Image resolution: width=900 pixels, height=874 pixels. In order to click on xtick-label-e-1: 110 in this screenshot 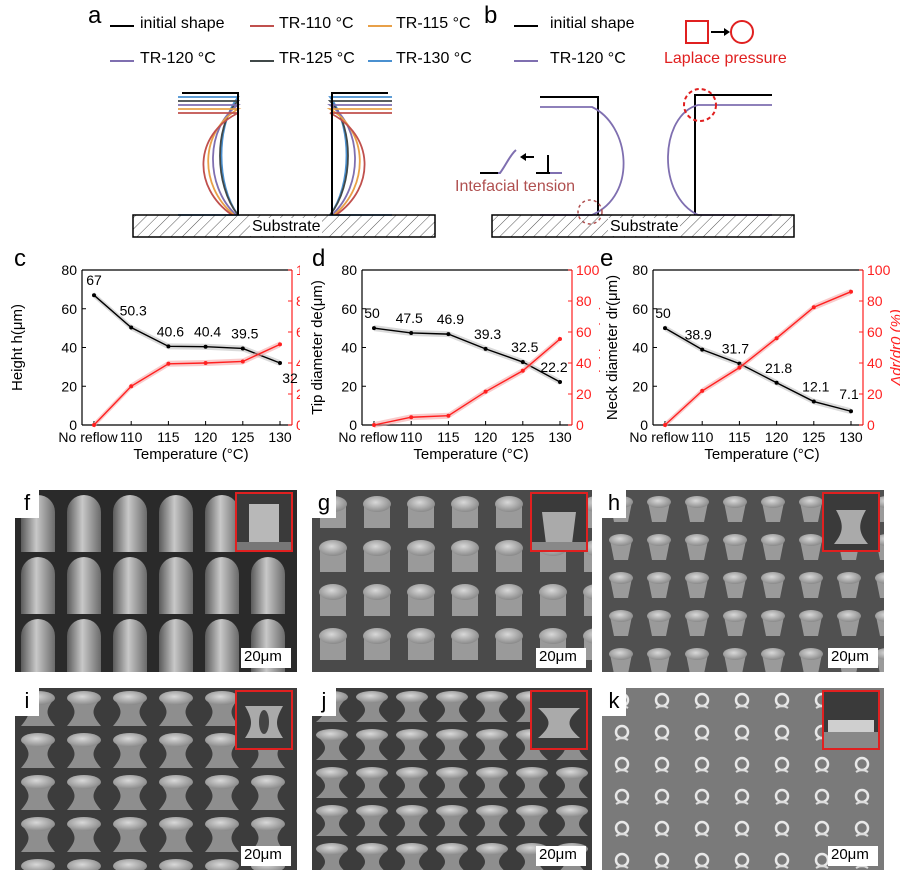, I will do `click(702, 437)`.